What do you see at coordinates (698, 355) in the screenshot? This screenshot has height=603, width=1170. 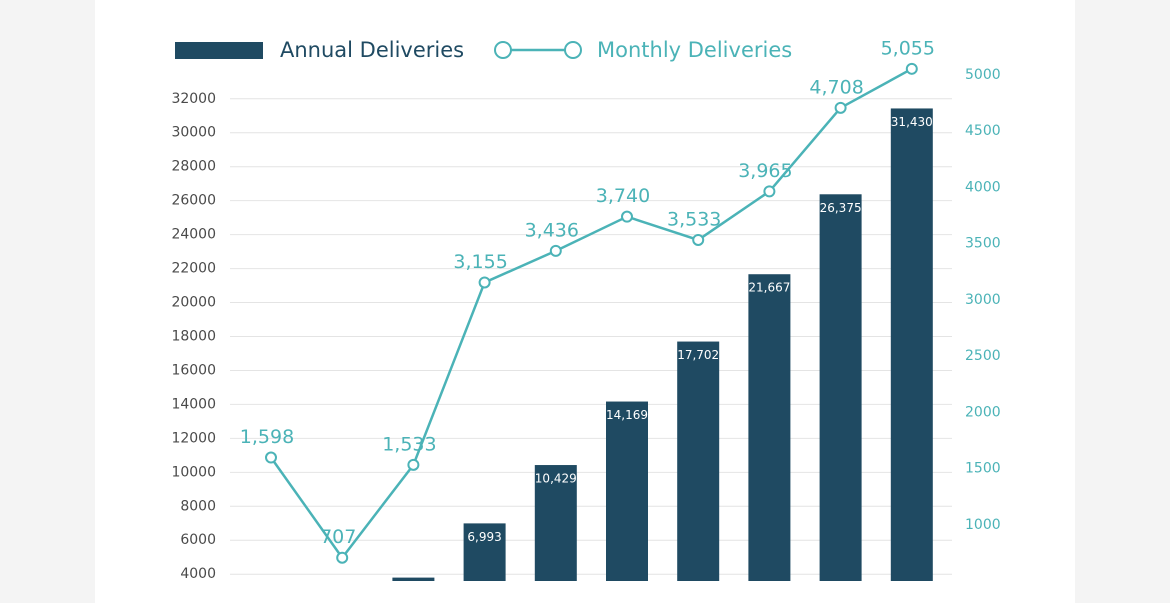 I see `bar-value-label: 17,702` at bounding box center [698, 355].